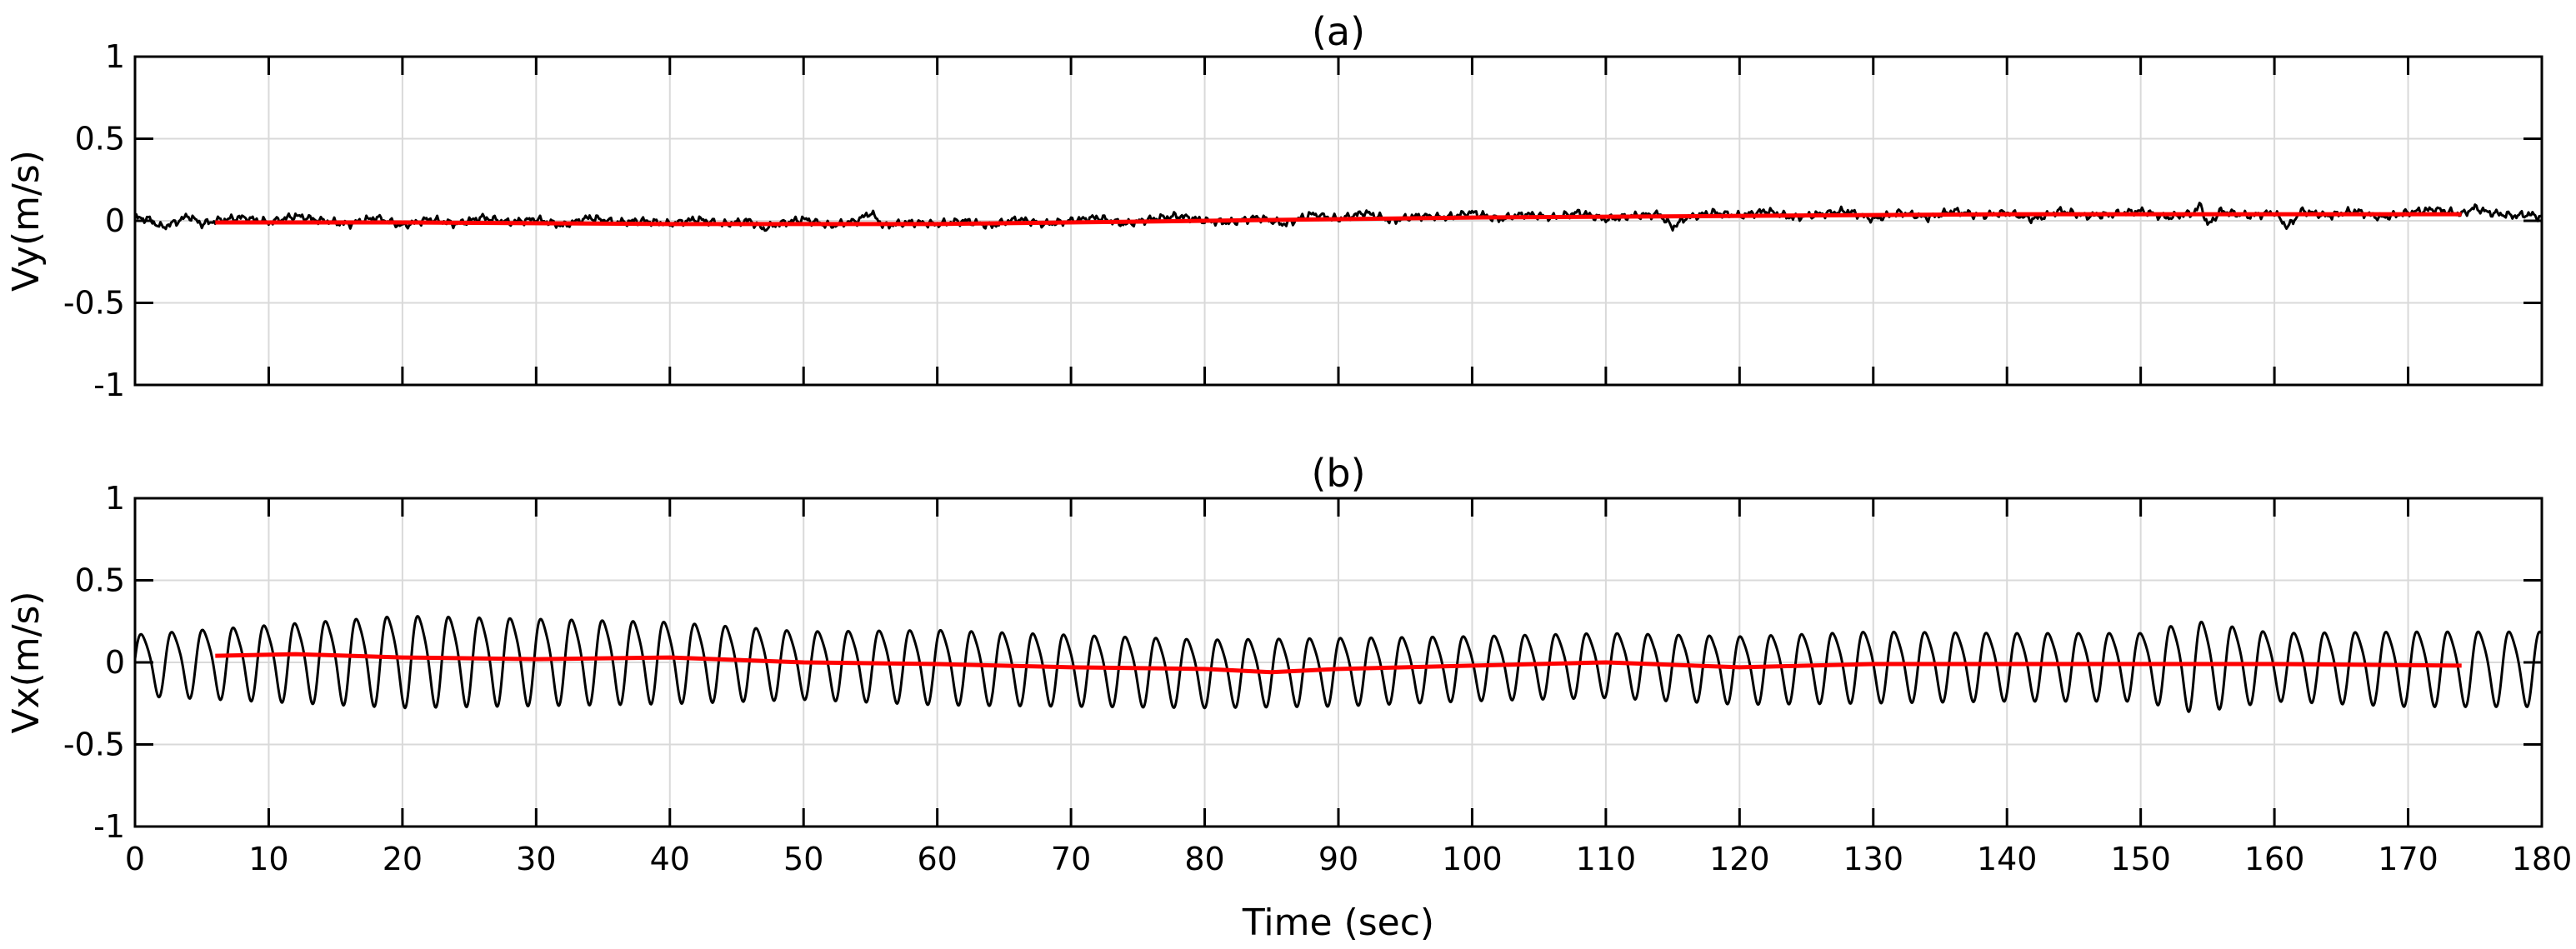 This screenshot has width=2576, height=949. What do you see at coordinates (2543, 859) in the screenshot?
I see `x-tick-label: 180` at bounding box center [2543, 859].